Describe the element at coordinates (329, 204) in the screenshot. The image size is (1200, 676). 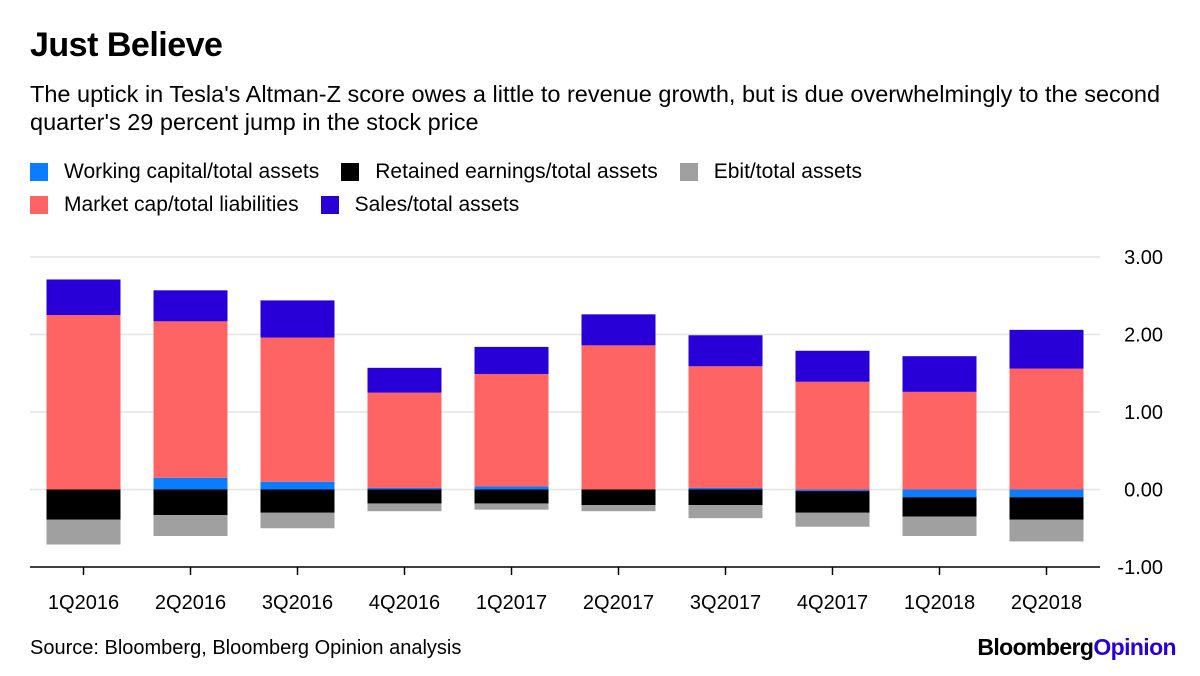
I see `legend-swatch-sales` at that location.